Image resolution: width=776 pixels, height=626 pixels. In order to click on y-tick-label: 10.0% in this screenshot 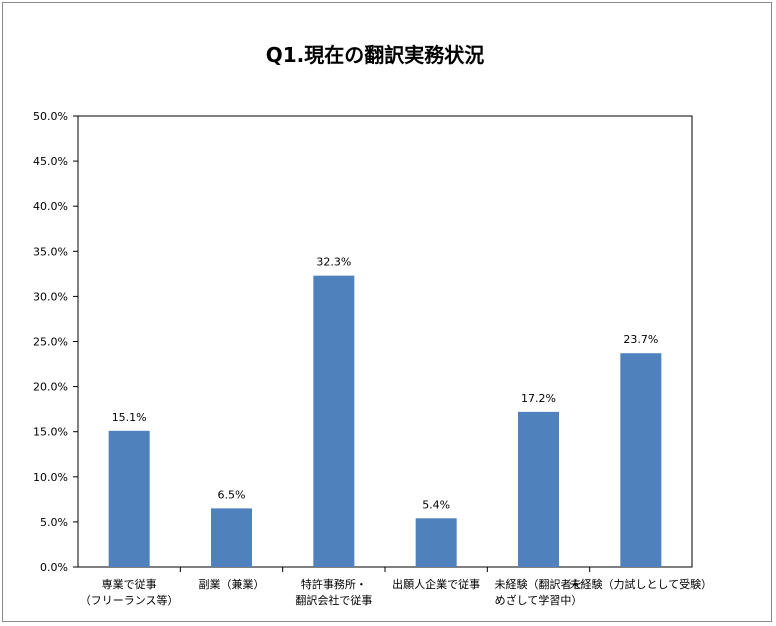, I will do `click(50, 477)`.